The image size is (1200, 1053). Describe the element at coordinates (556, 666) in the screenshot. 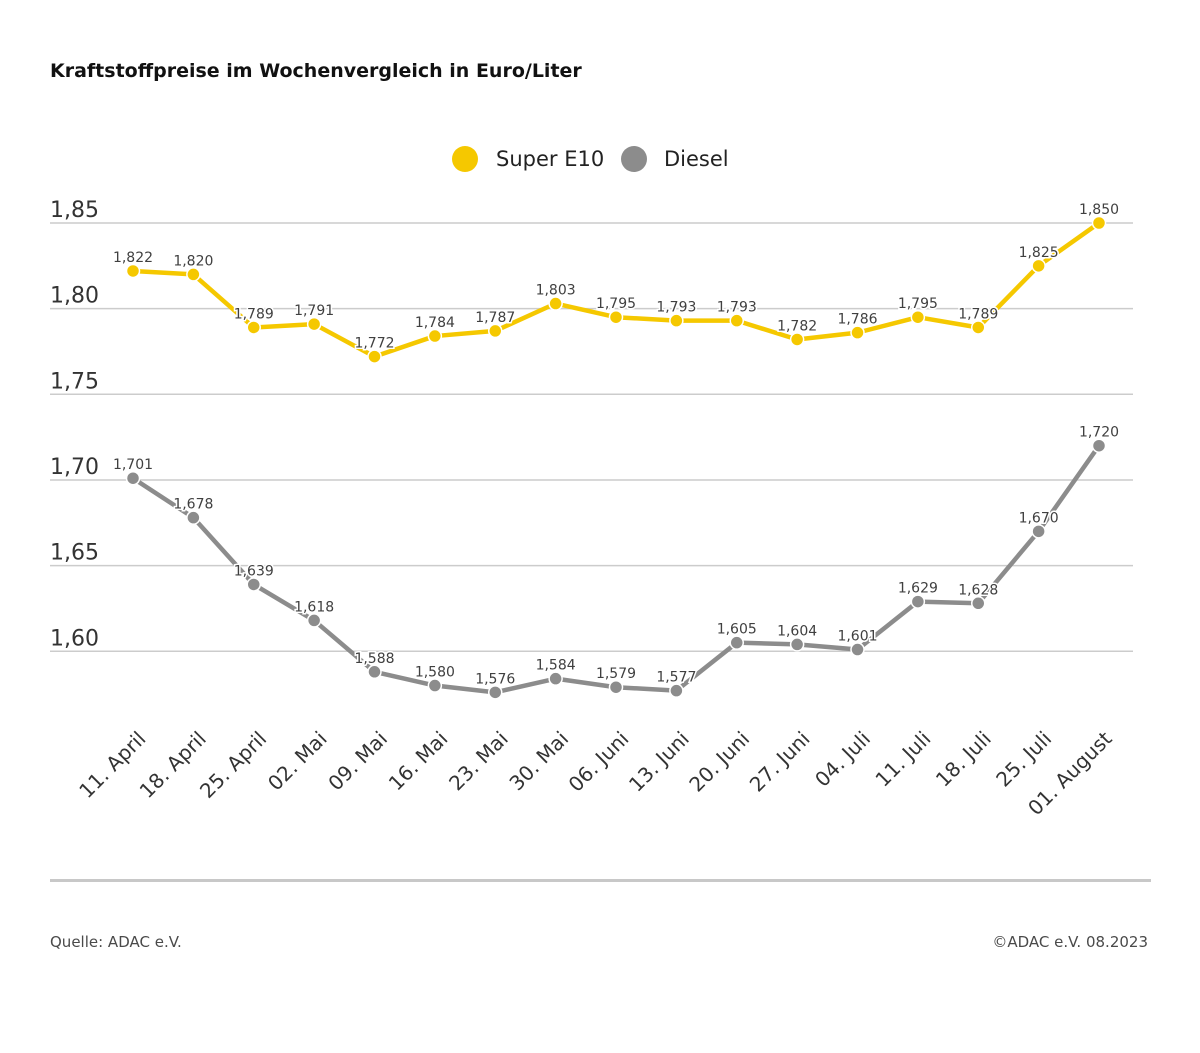

I see `diesel-data-label: 1,584` at that location.